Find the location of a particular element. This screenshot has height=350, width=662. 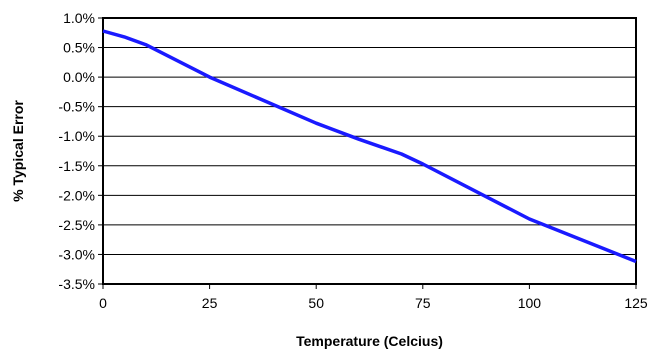

x-tick-label: 0 is located at coordinates (103, 303).